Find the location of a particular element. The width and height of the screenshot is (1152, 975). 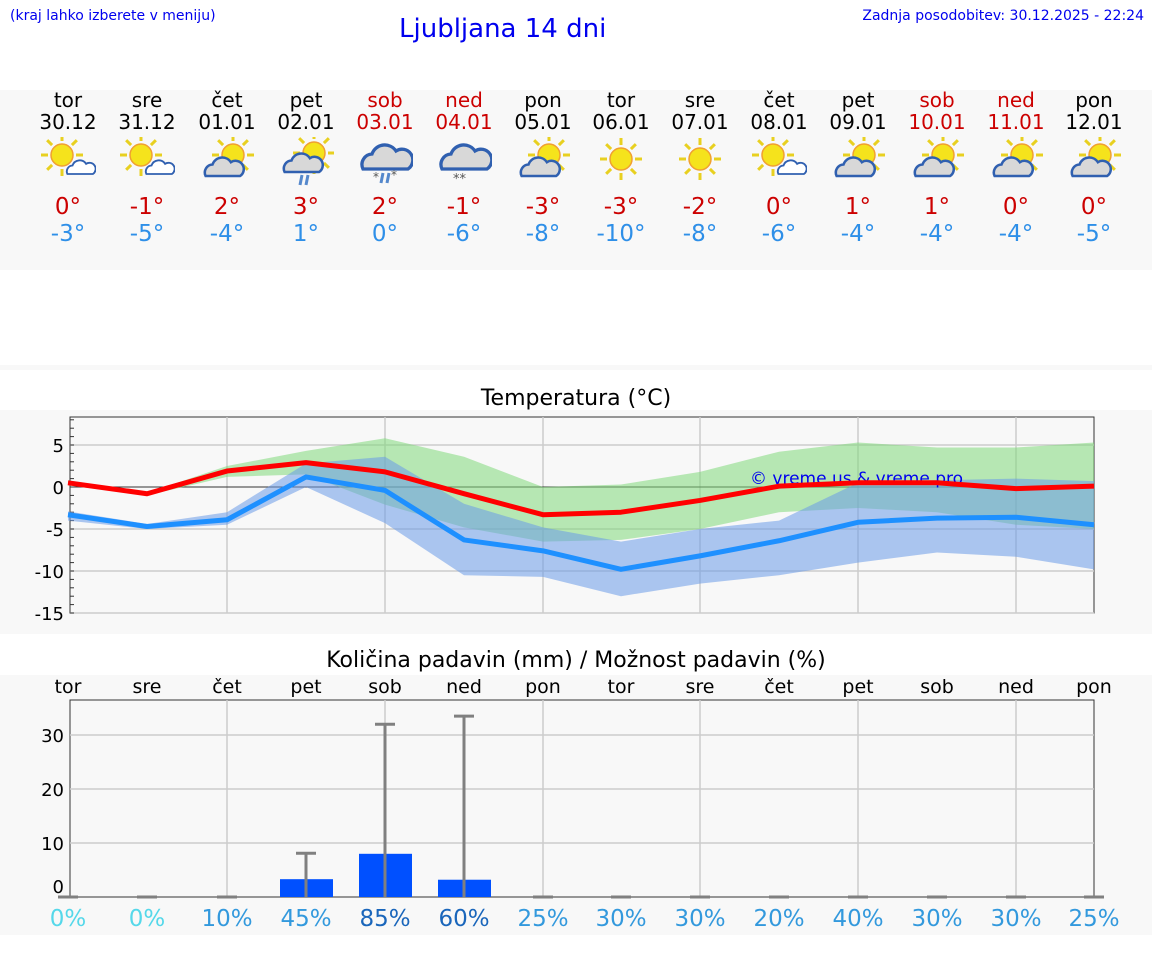

day-date: 30.12 is located at coordinates (68, 122).